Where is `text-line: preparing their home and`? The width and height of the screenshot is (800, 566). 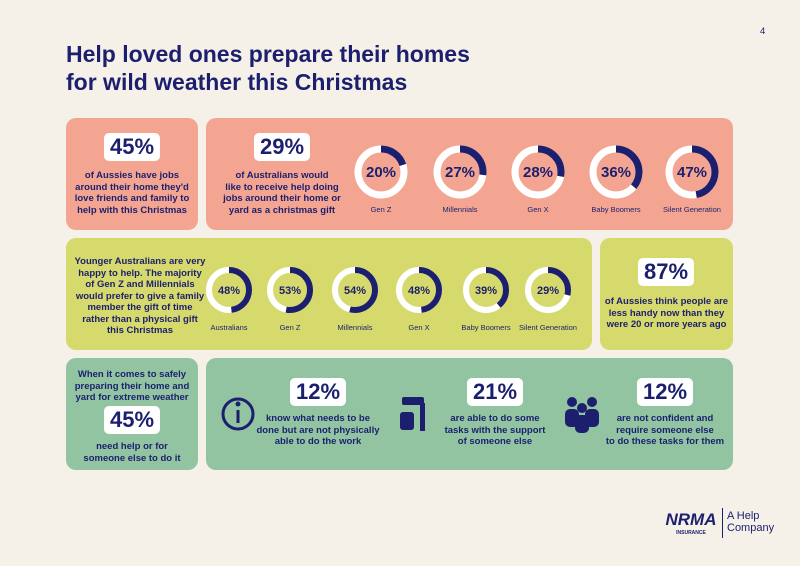
text-line: preparing their home and is located at coordinates (132, 386).